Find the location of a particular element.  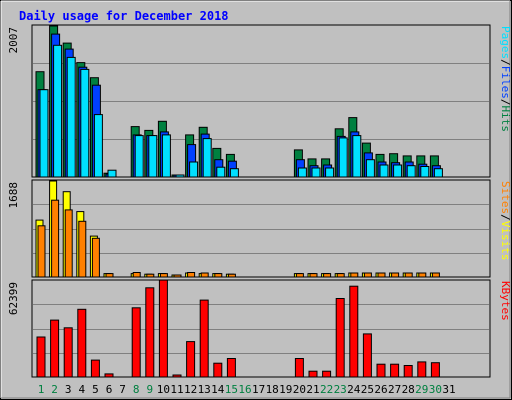

x-tick-label-day-25: 25 is located at coordinates (367, 389).